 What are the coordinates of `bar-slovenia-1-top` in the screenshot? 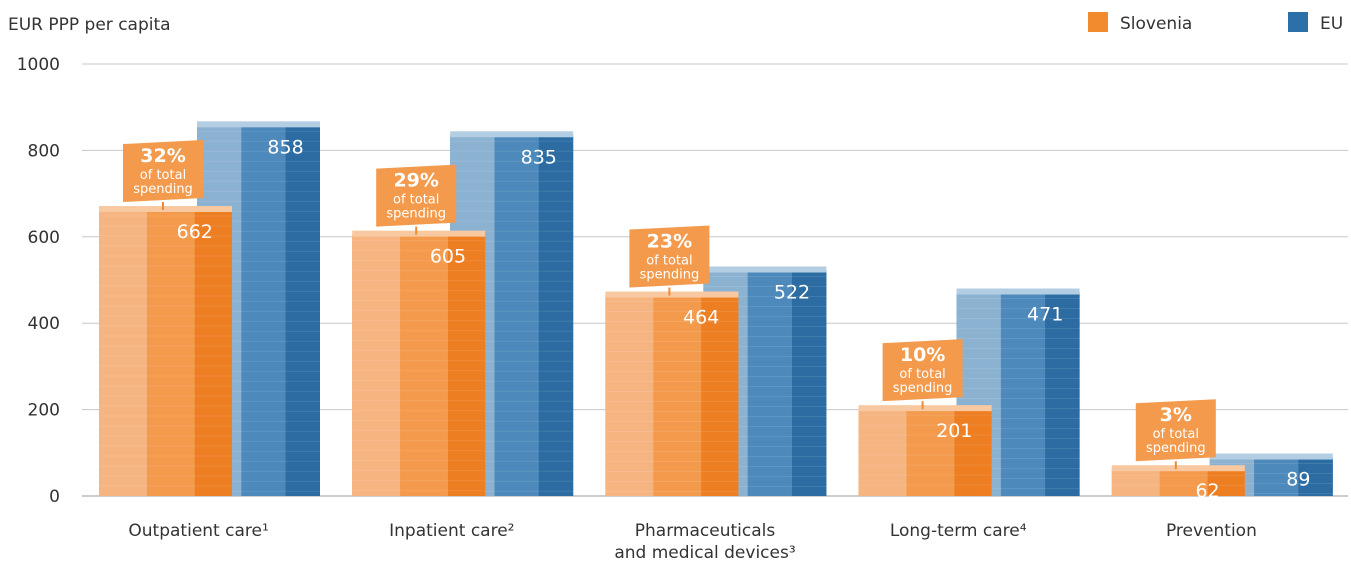 It's located at (419, 233).